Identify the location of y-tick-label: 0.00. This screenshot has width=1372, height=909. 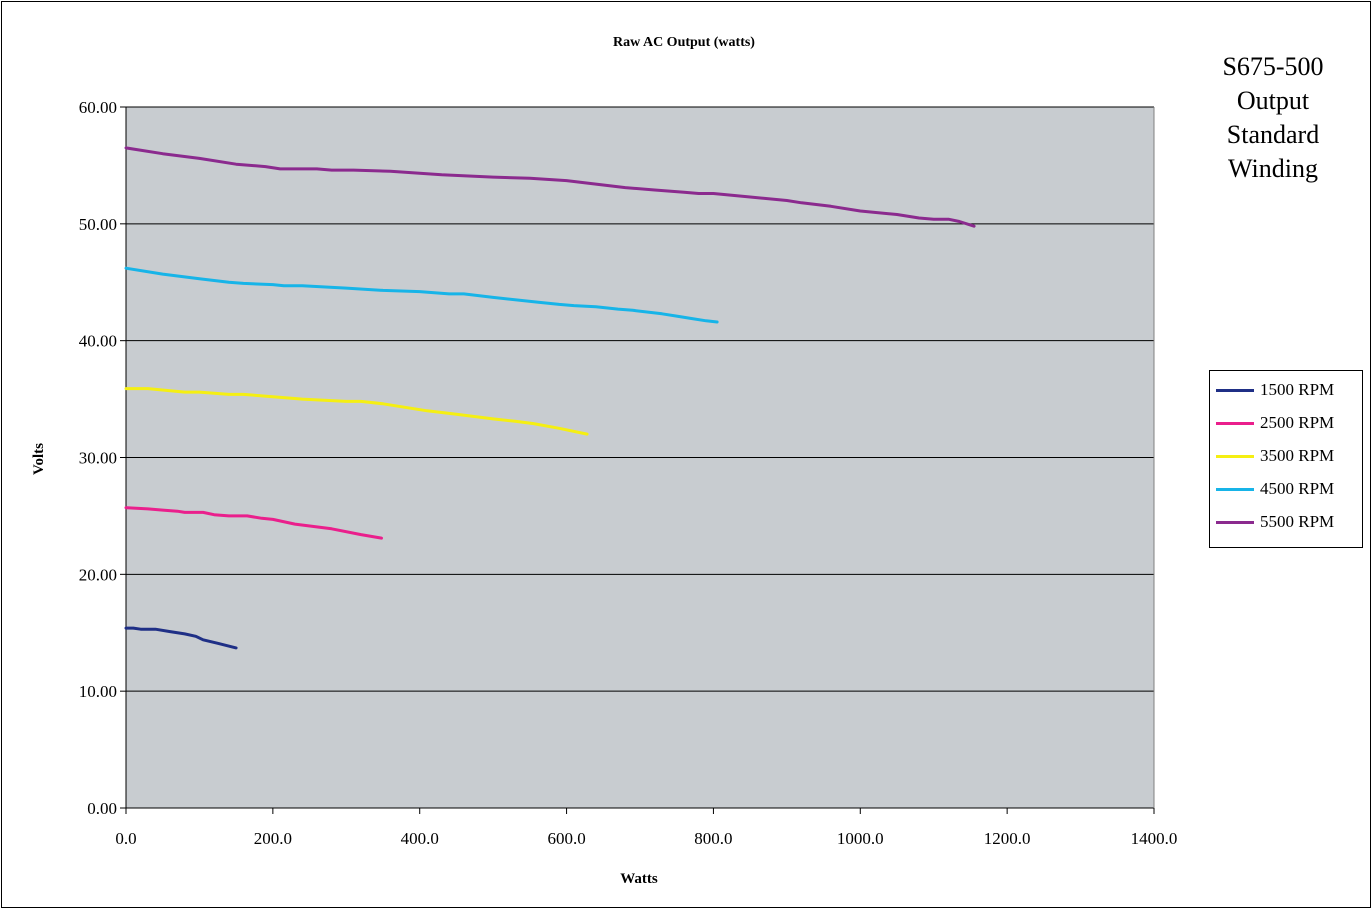
(102, 808).